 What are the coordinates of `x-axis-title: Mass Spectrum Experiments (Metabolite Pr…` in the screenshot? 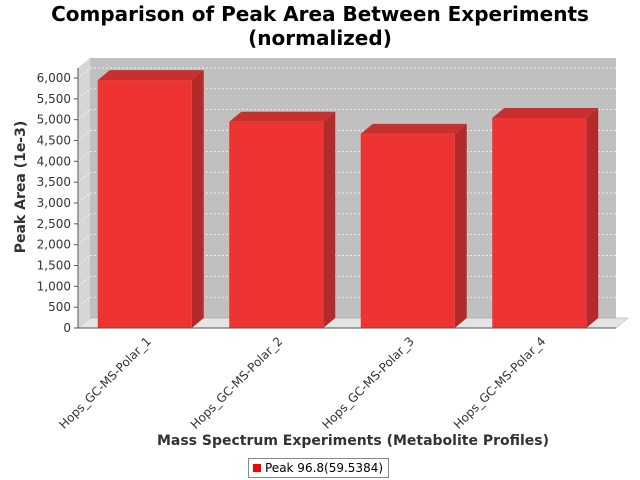 It's located at (353, 441).